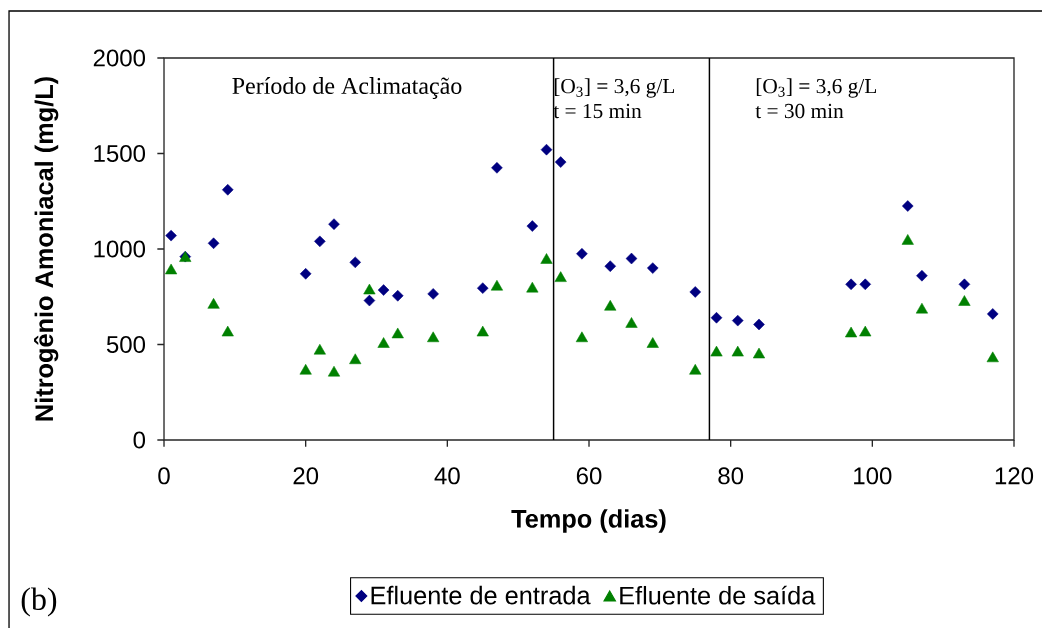  What do you see at coordinates (589, 476) in the screenshot?
I see `x-tick-label: 60` at bounding box center [589, 476].